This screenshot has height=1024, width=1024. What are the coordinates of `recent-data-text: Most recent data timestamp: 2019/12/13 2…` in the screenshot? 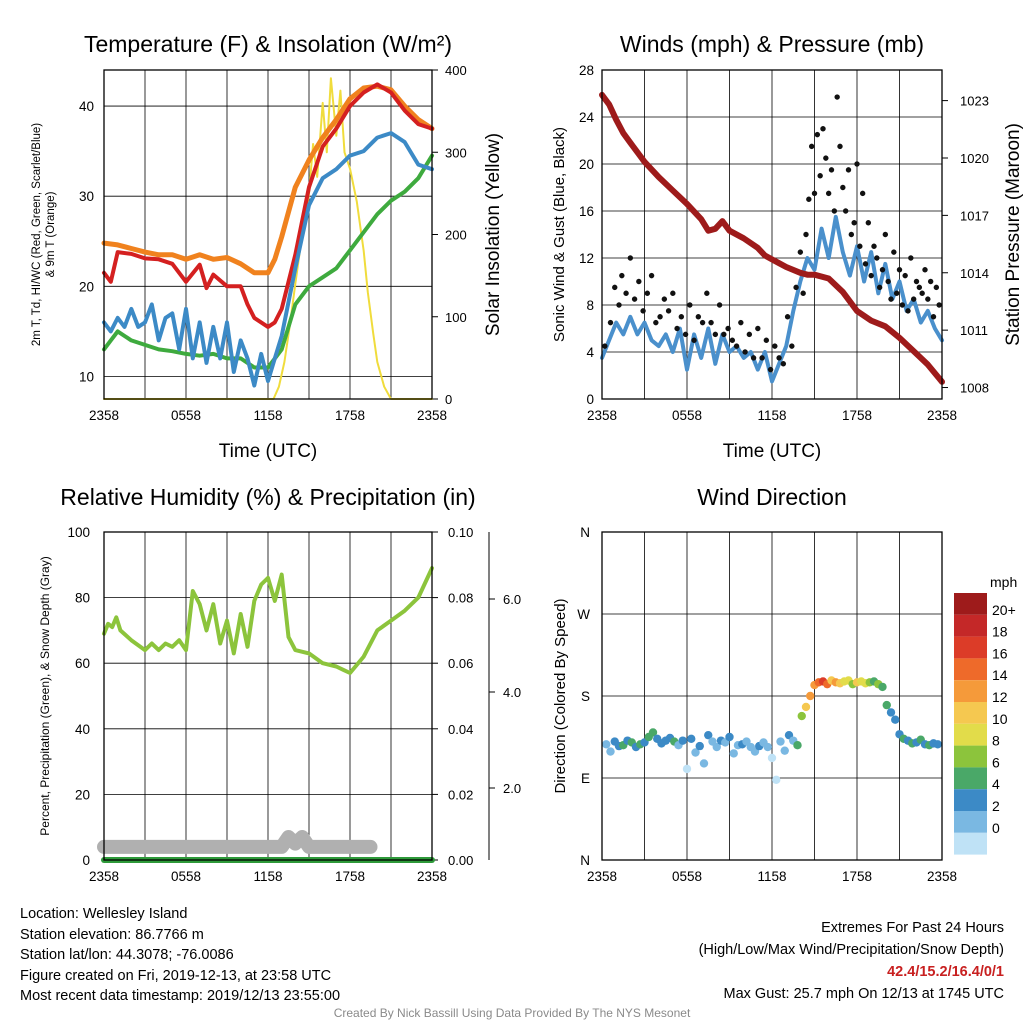 It's located at (180, 996).